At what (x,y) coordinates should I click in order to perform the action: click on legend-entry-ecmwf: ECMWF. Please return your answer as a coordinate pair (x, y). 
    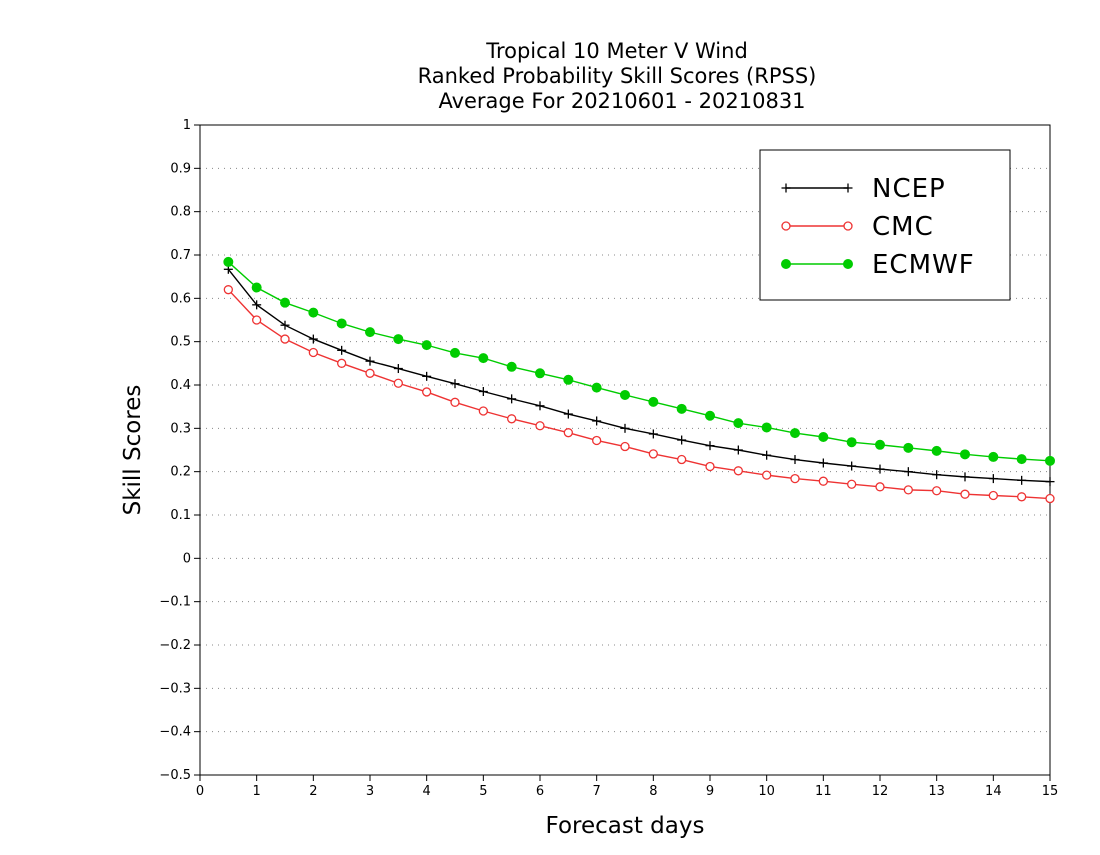
    Looking at the image, I should click on (878, 265).